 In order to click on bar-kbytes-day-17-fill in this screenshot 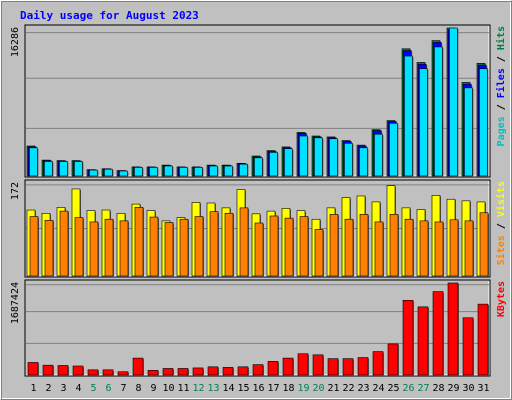, I will do `click(273, 368)`.